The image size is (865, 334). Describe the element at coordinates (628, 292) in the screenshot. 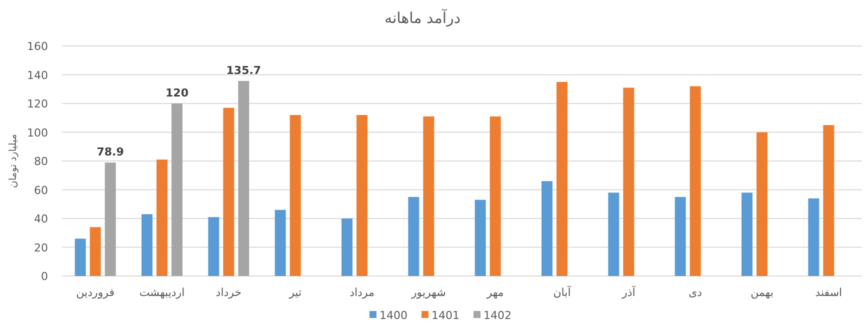

I see `x-tick-label: آذر` at that location.